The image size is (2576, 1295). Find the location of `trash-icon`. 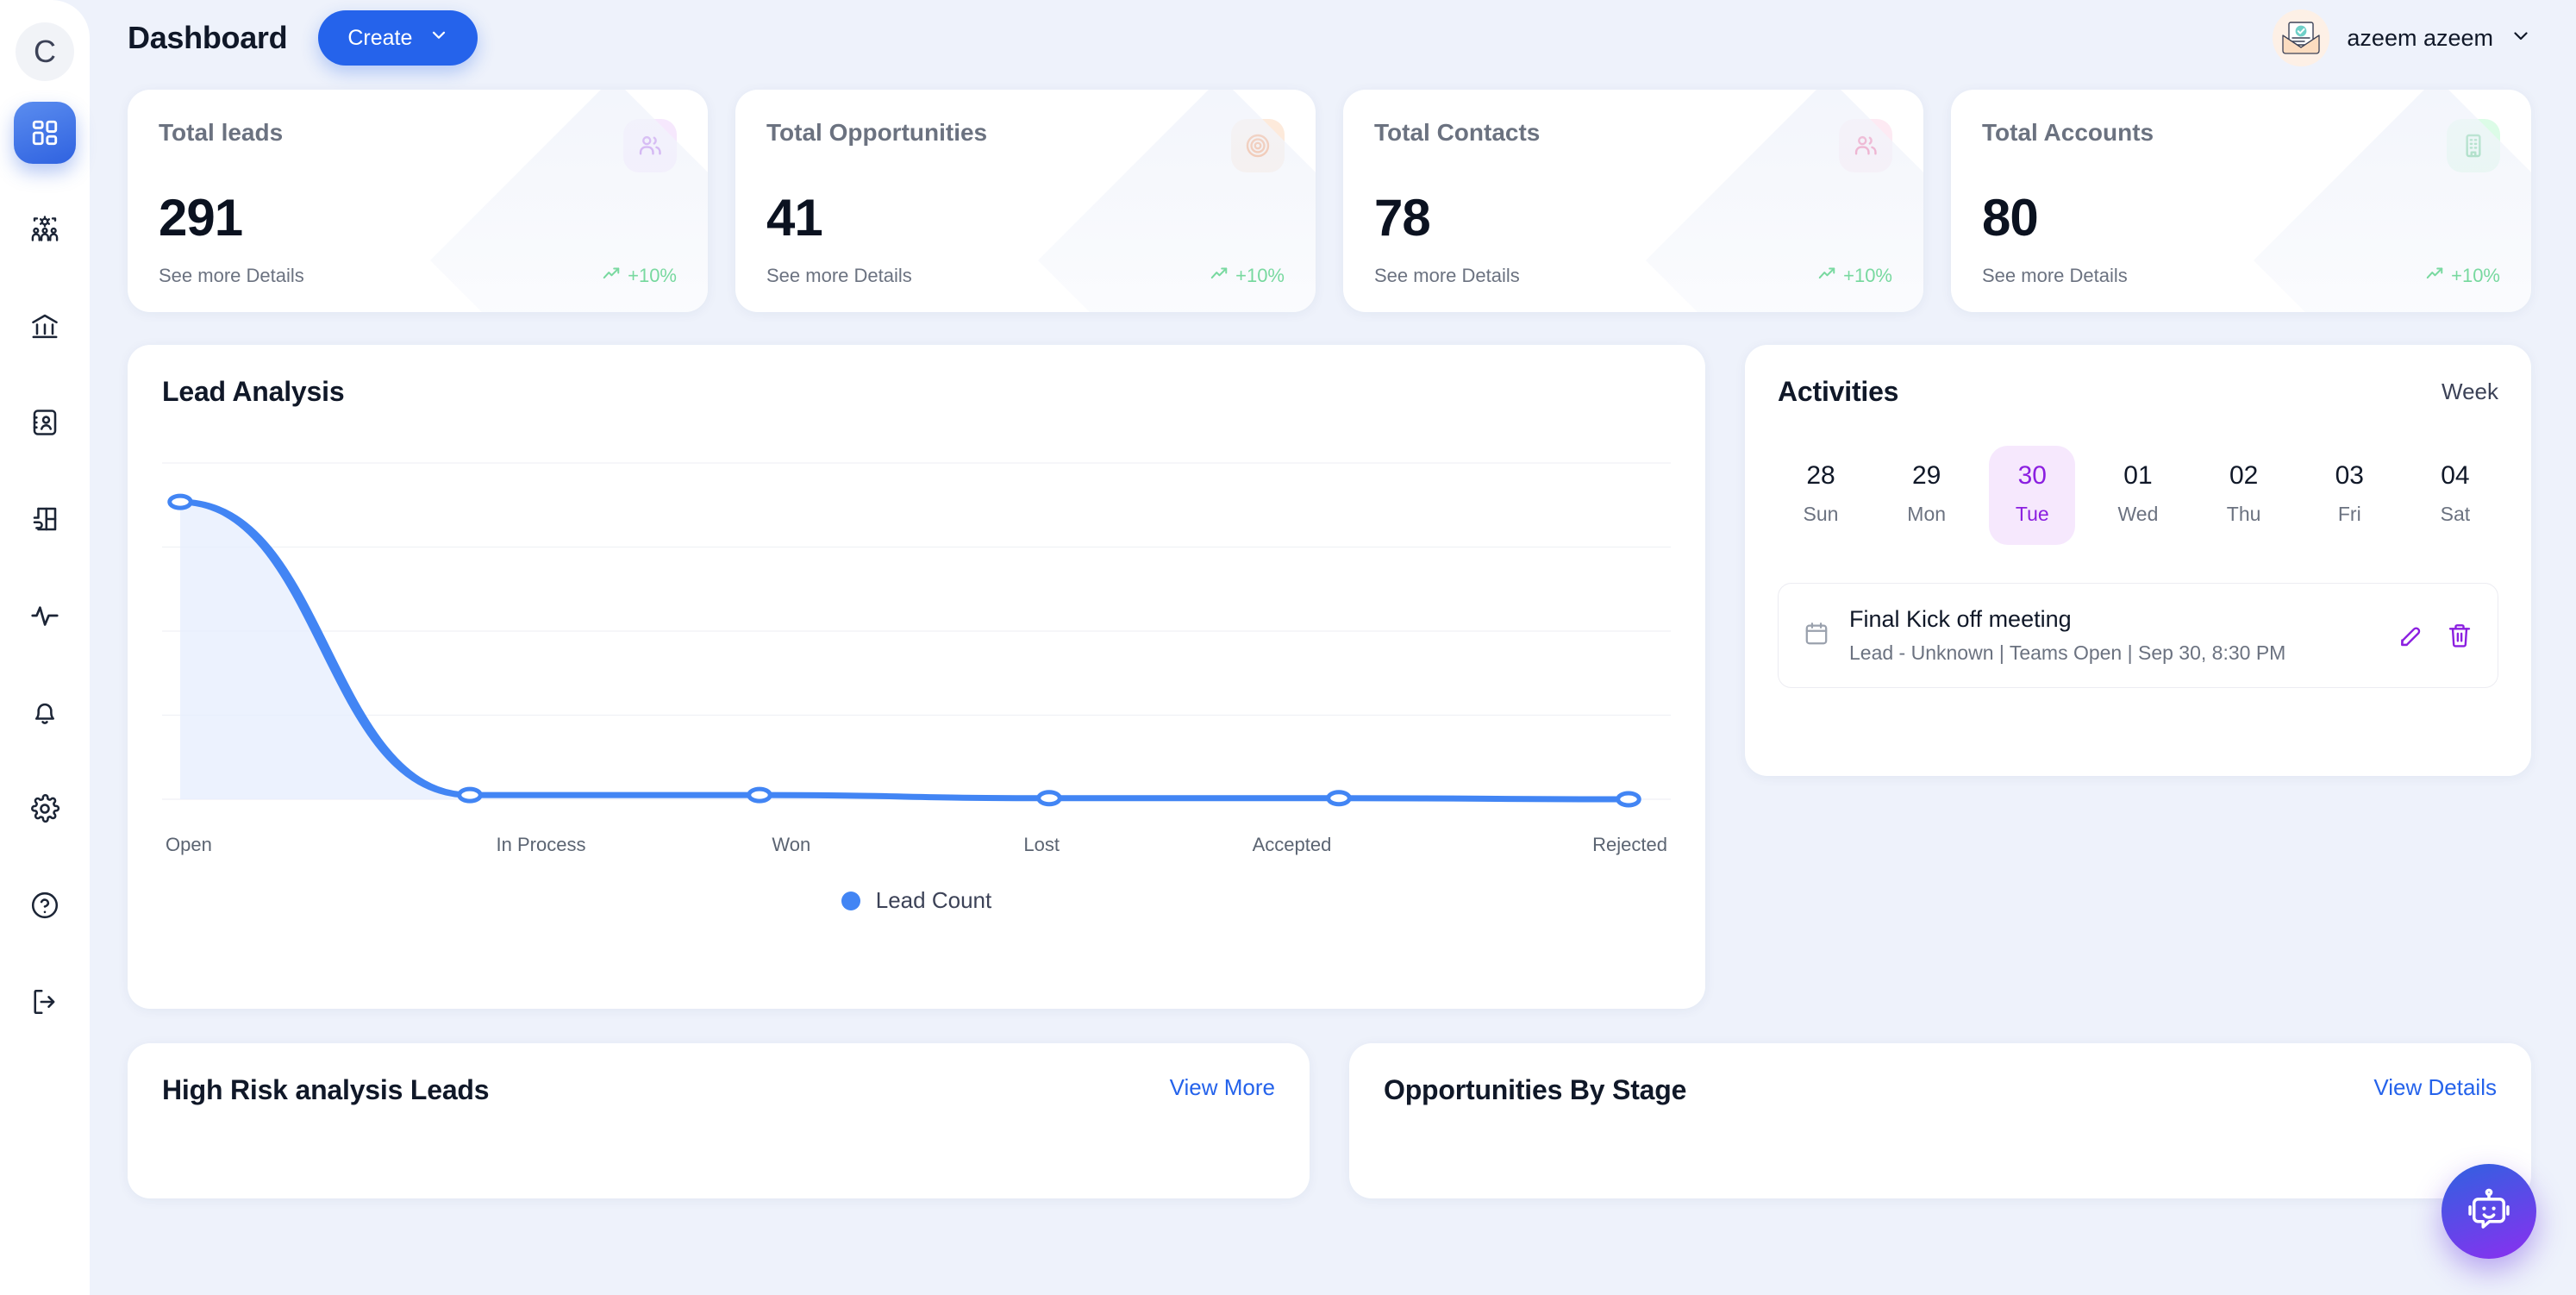

trash-icon is located at coordinates (2460, 635).